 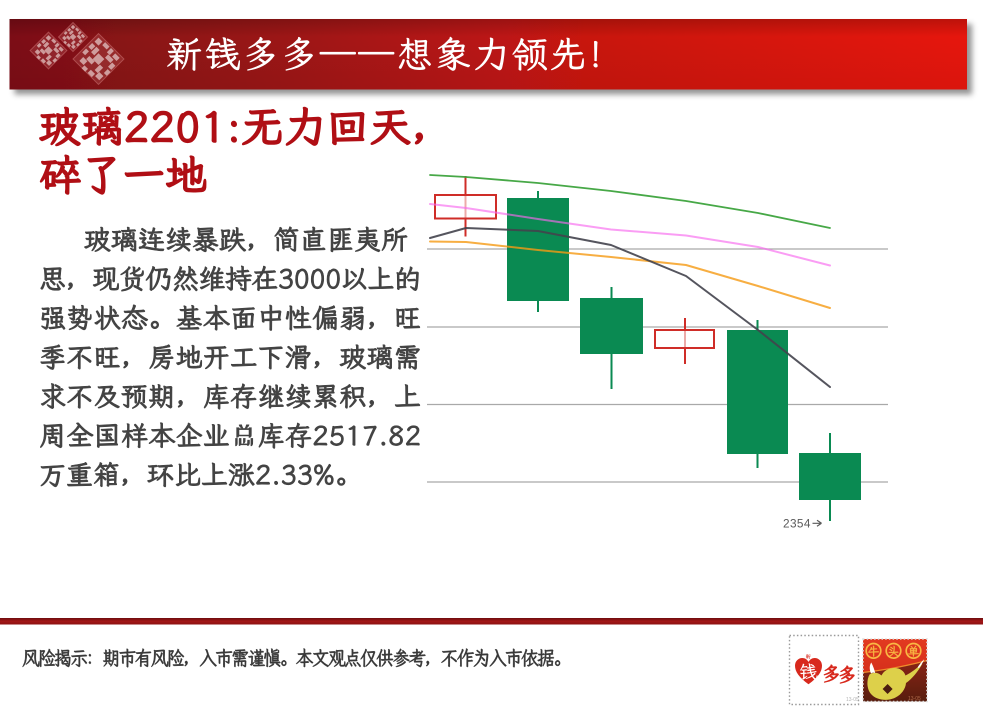 I want to click on svg-text: 2354, so click(x=797, y=524).